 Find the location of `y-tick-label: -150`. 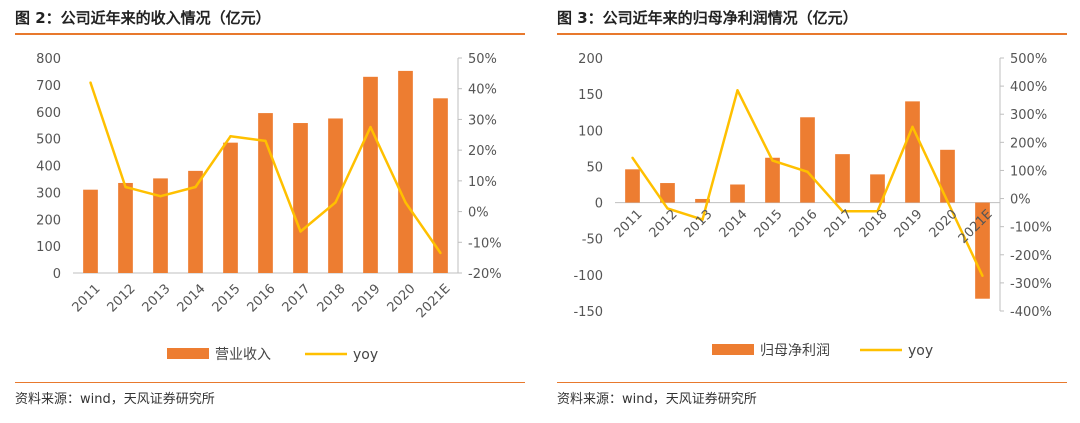

y-tick-label: -150 is located at coordinates (588, 312).